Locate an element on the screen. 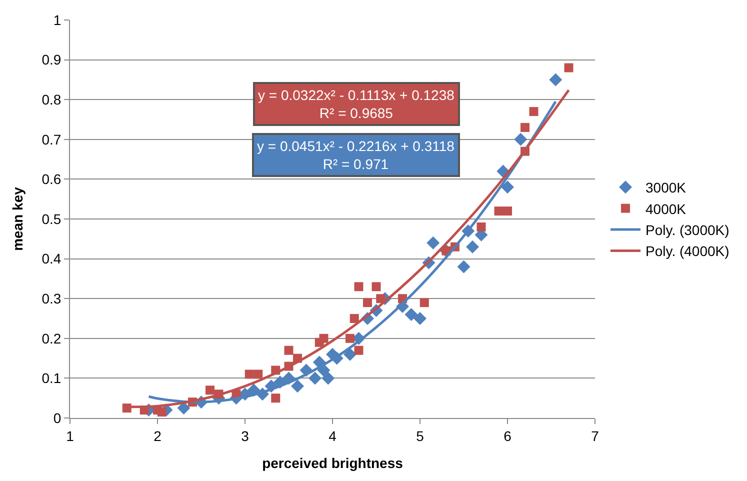  x-tick-label: 7 is located at coordinates (595, 436).